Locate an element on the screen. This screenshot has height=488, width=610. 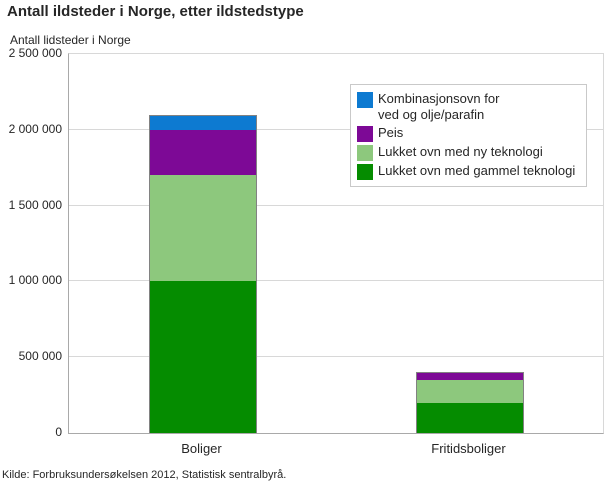
bar-segment-boliger-kombinasjonsovn-for-ved-og-olje-parafin is located at coordinates (202, 122).